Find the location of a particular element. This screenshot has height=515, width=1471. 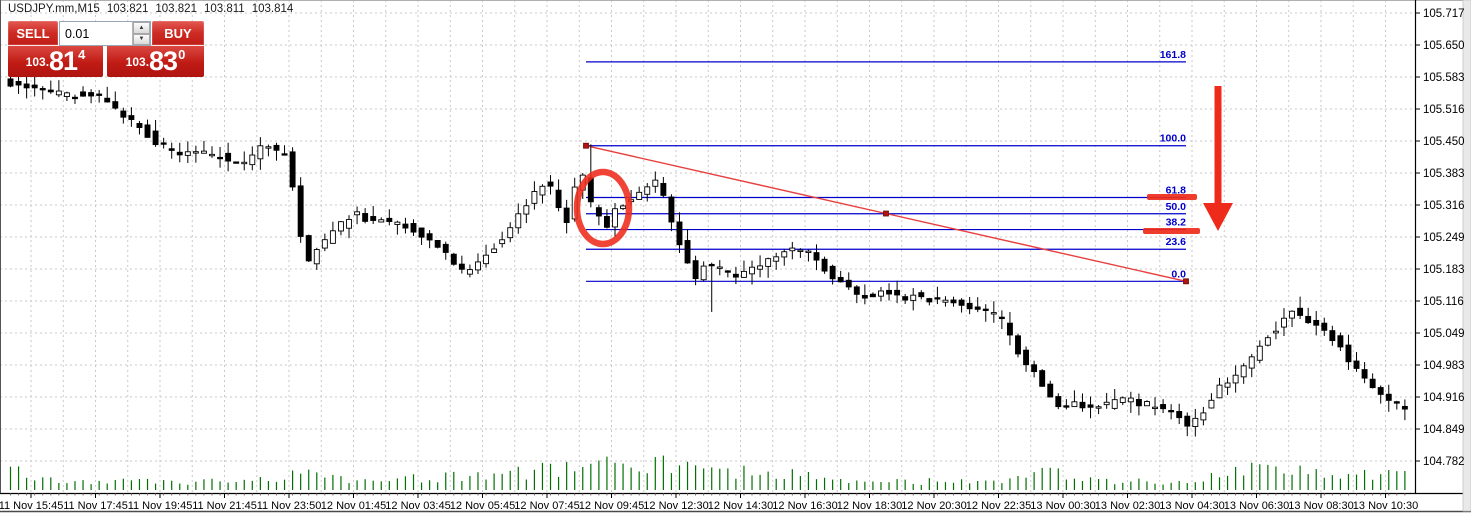

volume-bars is located at coordinates (707, 472).